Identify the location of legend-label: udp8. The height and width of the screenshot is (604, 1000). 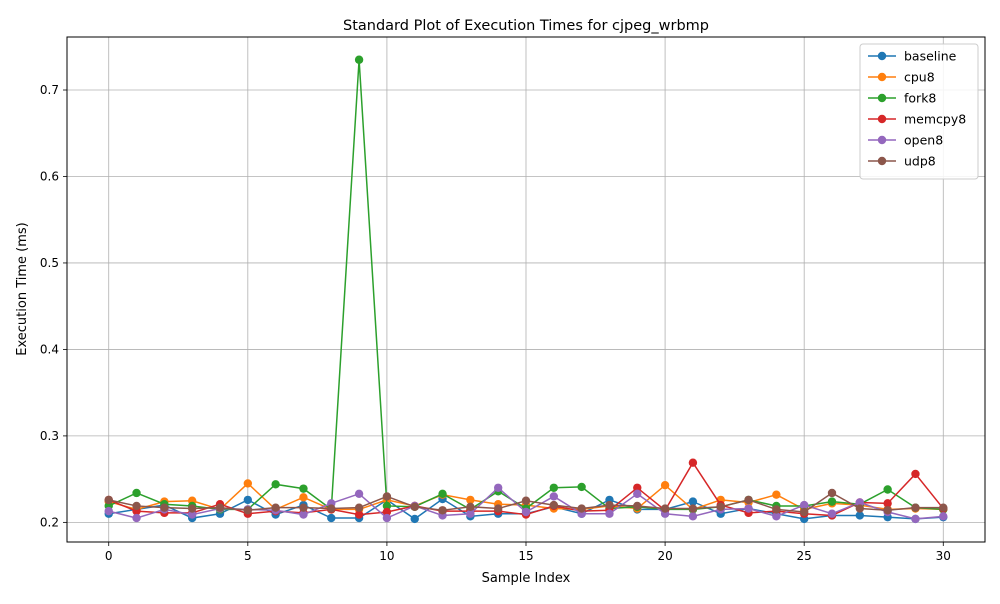
(920, 161).